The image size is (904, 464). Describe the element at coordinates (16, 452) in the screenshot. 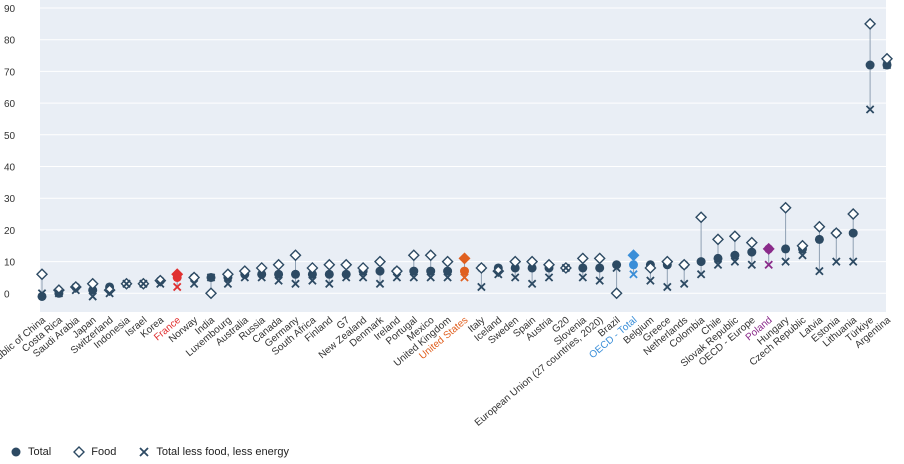

I see `circle-marker-icon` at that location.